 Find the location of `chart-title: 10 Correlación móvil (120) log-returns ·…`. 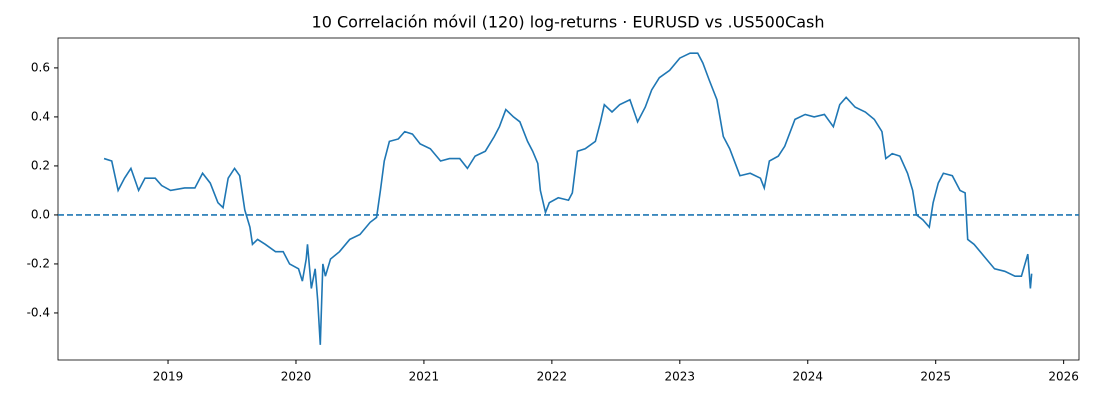

chart-title: 10 Correlación móvil (120) log-returns ·… is located at coordinates (568, 22).